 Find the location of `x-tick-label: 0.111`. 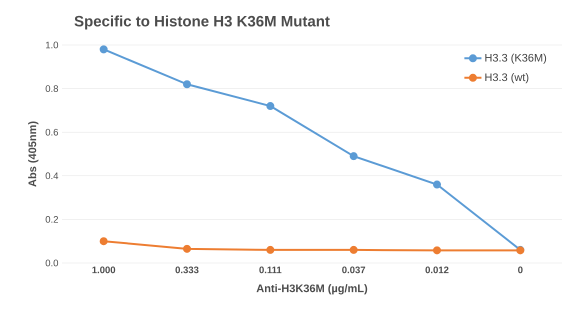

x-tick-label: 0.111 is located at coordinates (270, 270).